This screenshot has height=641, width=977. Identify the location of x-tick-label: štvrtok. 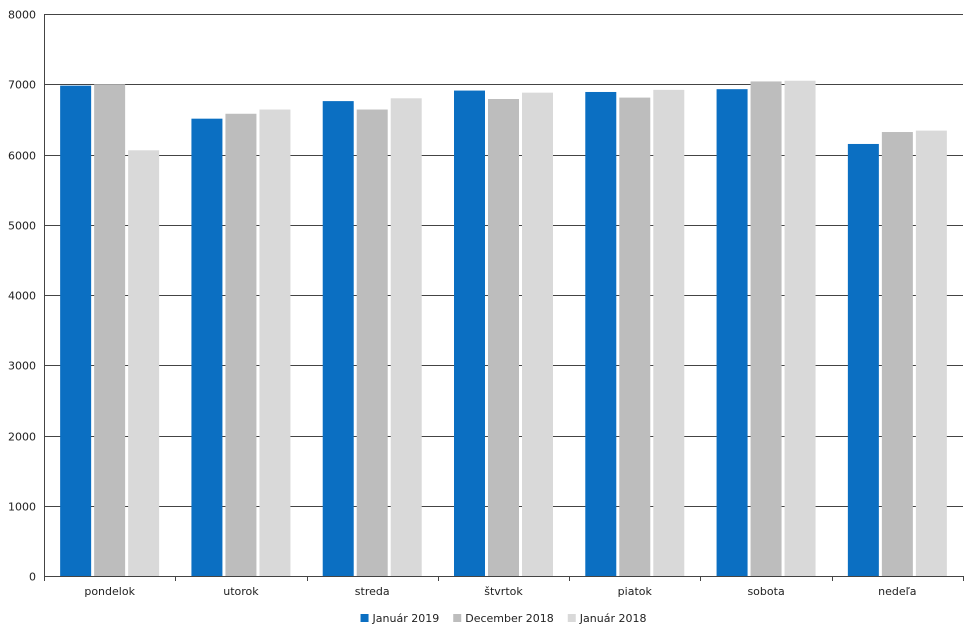
(503, 591).